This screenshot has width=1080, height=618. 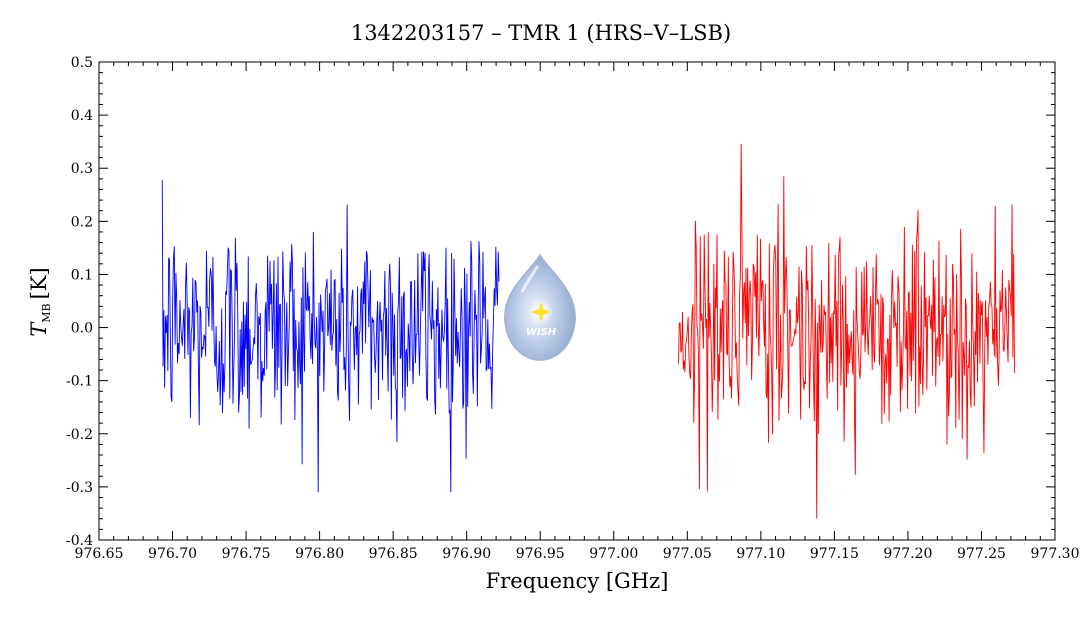 What do you see at coordinates (79, 541) in the screenshot?
I see `y-tick-label: -0.4` at bounding box center [79, 541].